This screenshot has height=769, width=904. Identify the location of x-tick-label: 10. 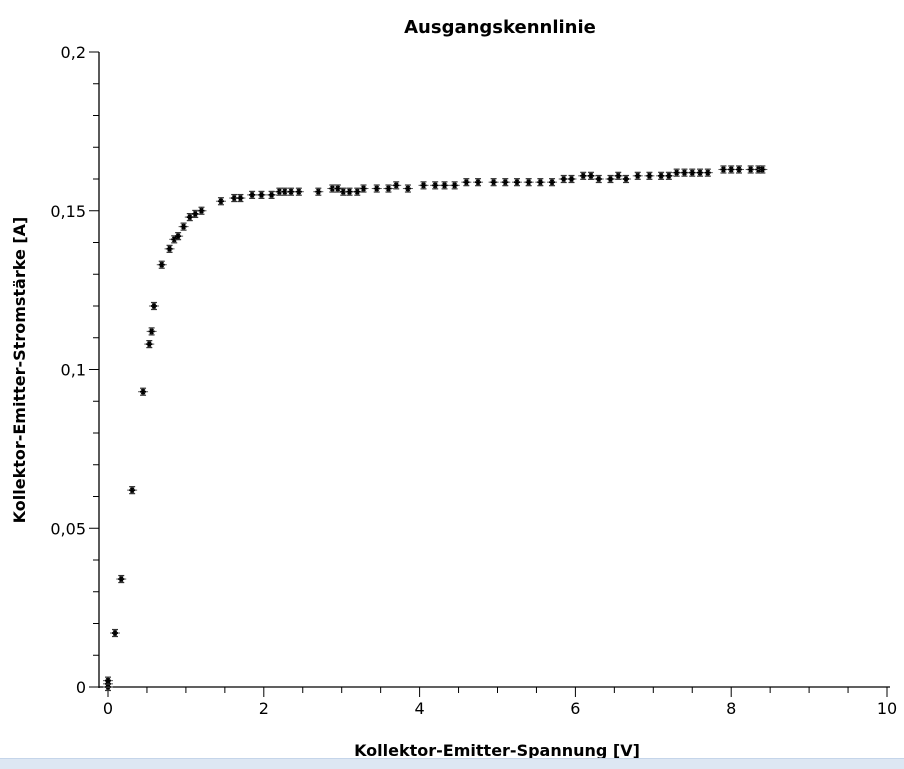
(887, 708).